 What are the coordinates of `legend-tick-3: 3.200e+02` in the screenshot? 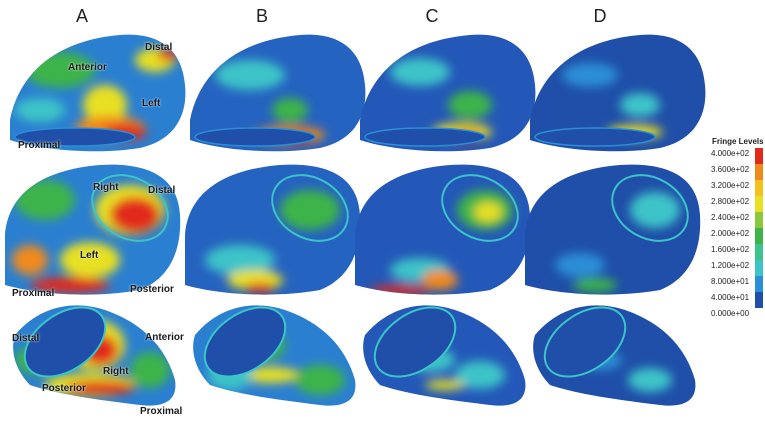 It's located at (730, 186).